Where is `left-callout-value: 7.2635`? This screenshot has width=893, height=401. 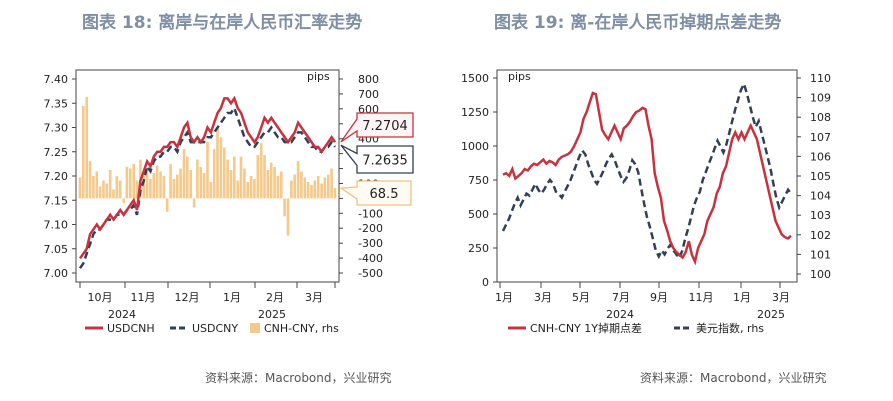 left-callout-value: 7.2635 is located at coordinates (385, 161).